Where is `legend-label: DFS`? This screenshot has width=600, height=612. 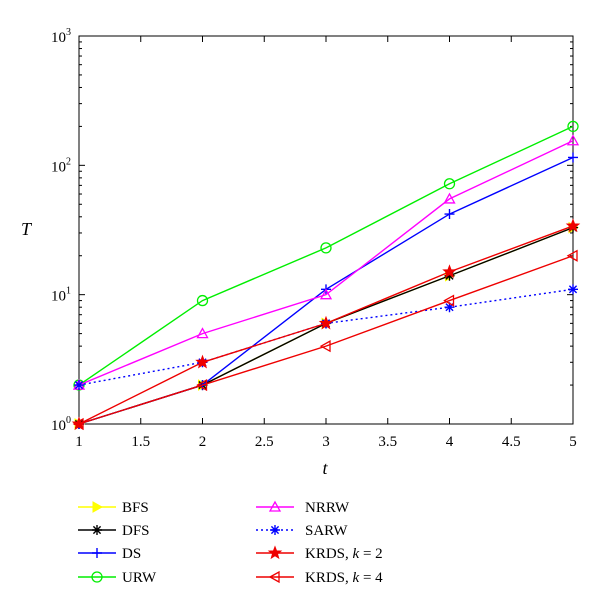 legend-label: DFS is located at coordinates (136, 531).